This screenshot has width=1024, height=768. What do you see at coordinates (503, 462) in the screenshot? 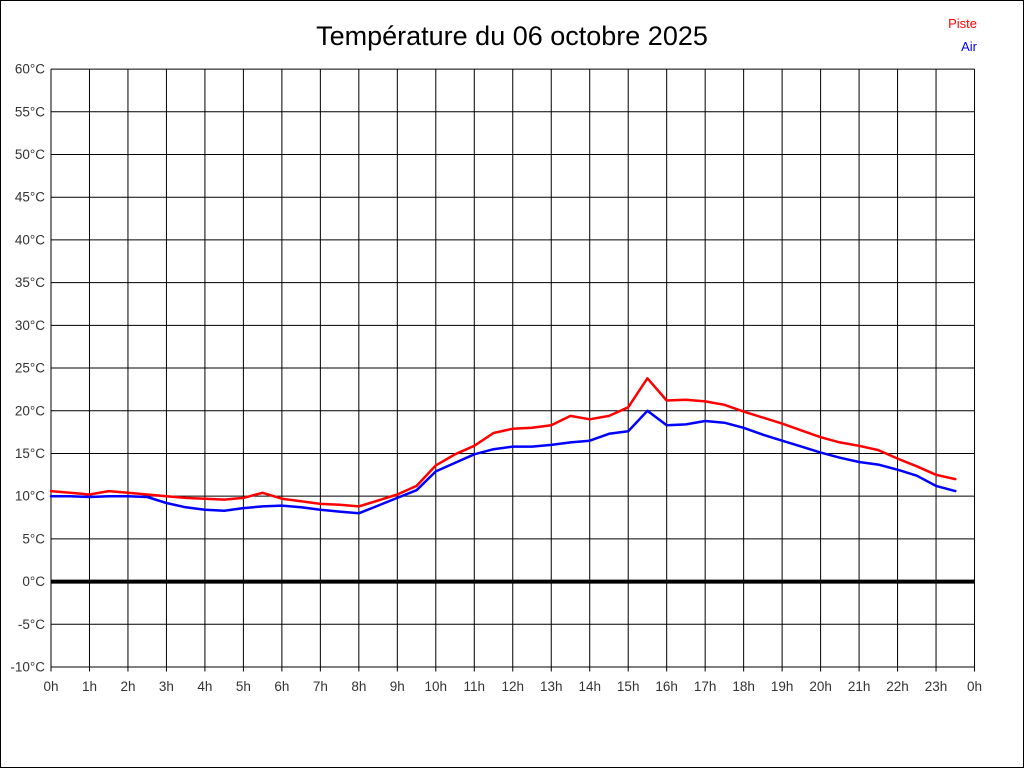
I see `series-line-air` at bounding box center [503, 462].